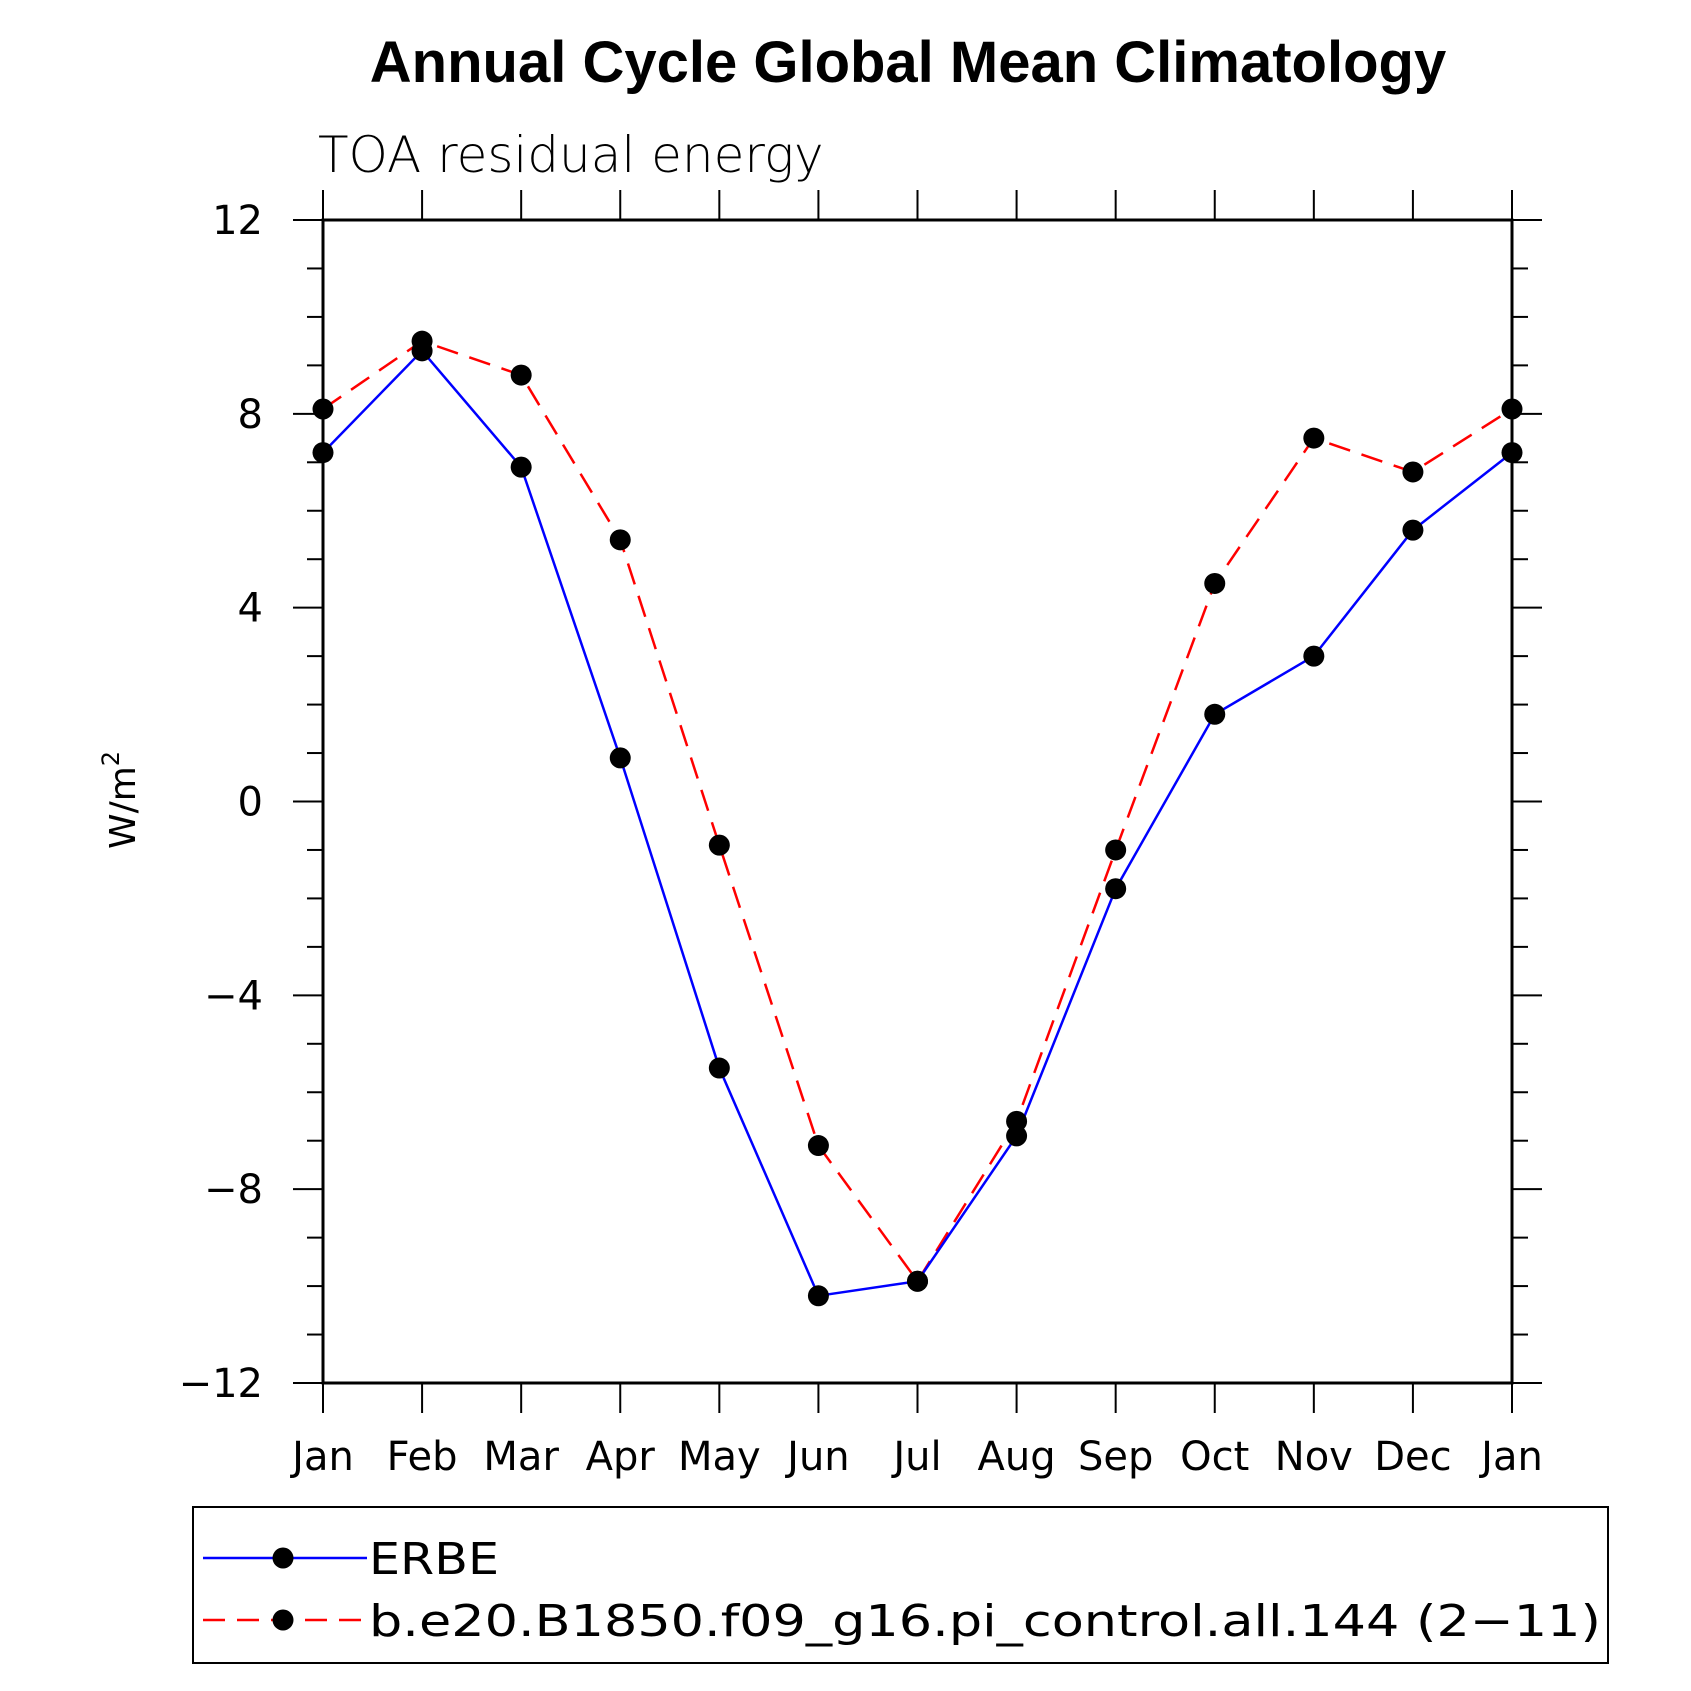 The width and height of the screenshot is (1691, 1691). What do you see at coordinates (1314, 1457) in the screenshot?
I see `x-tick-label: Nov` at bounding box center [1314, 1457].